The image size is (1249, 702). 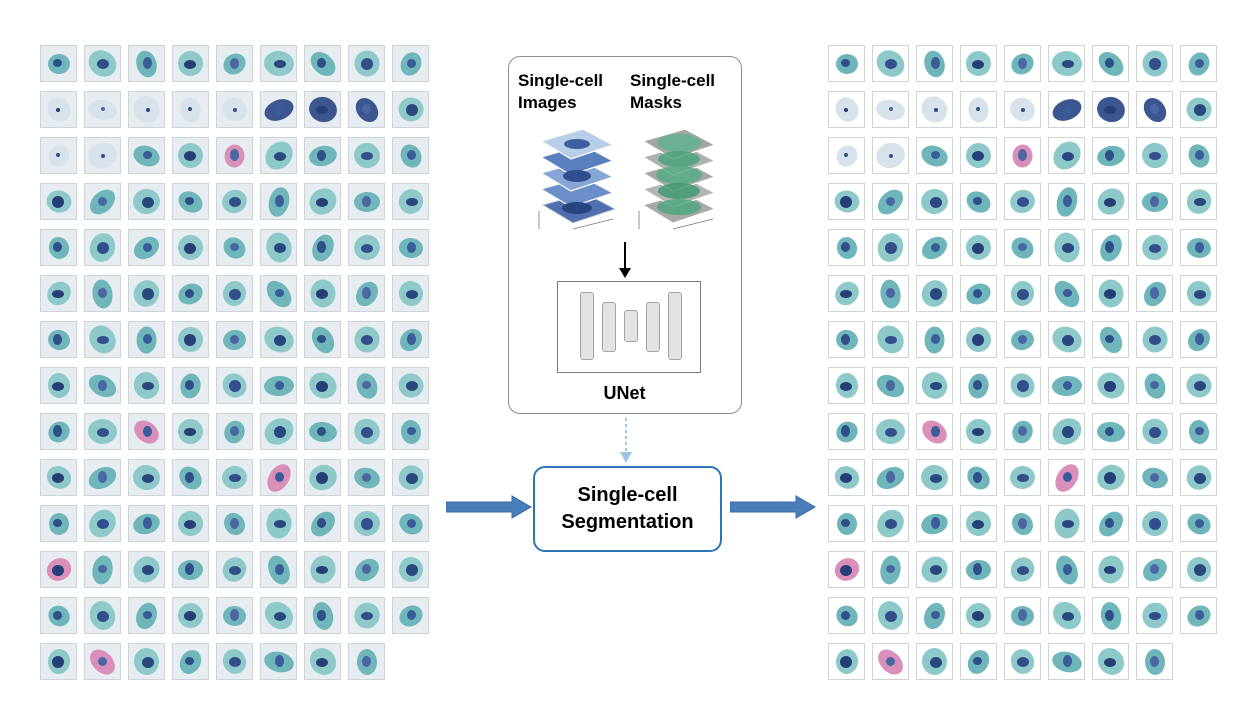 I want to click on unet-encoder-block, so click(x=587, y=326).